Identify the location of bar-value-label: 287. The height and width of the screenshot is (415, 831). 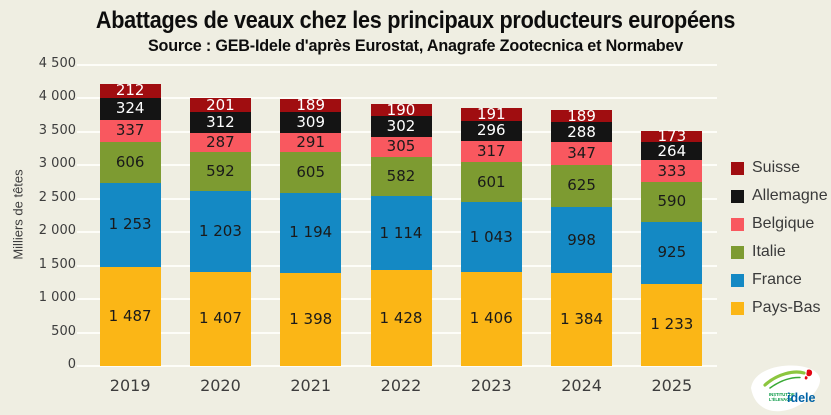
(220, 141).